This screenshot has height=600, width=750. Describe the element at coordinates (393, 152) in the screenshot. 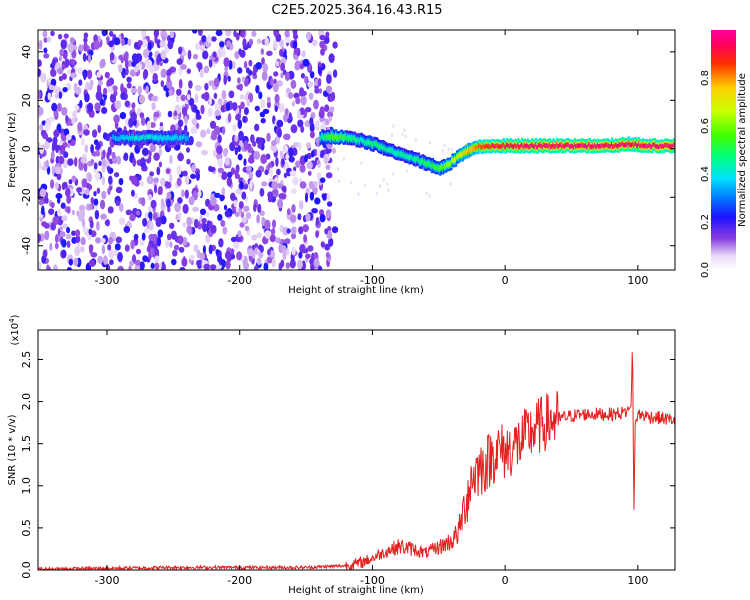

I see `spectrogram-signal-track` at that location.